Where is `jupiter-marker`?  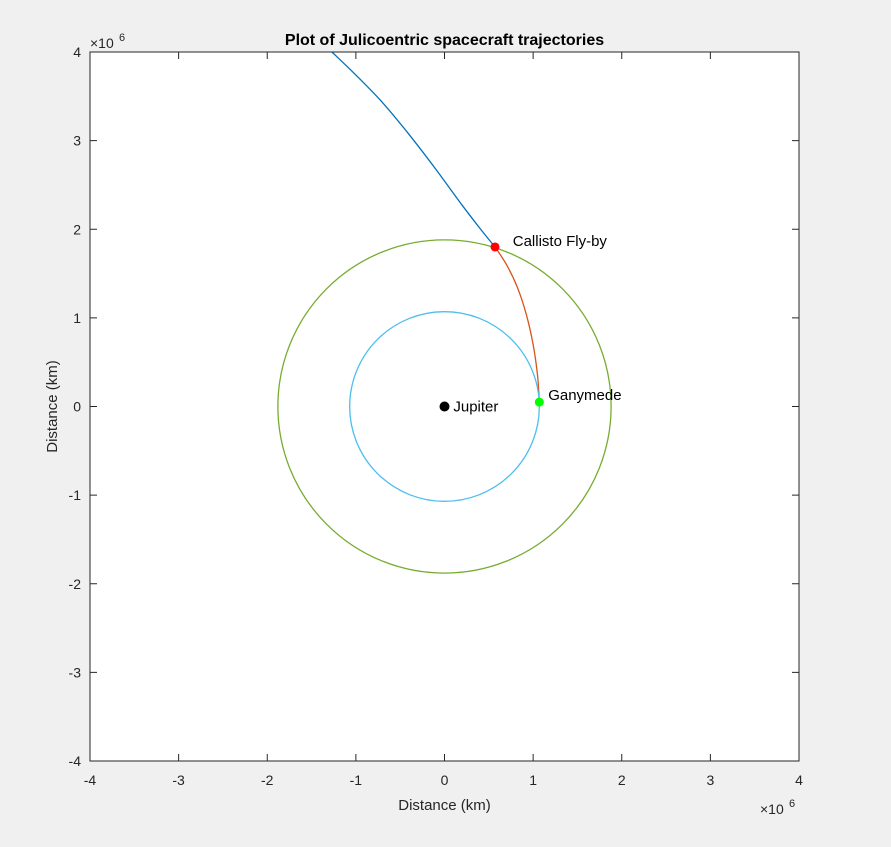
jupiter-marker is located at coordinates (444, 406).